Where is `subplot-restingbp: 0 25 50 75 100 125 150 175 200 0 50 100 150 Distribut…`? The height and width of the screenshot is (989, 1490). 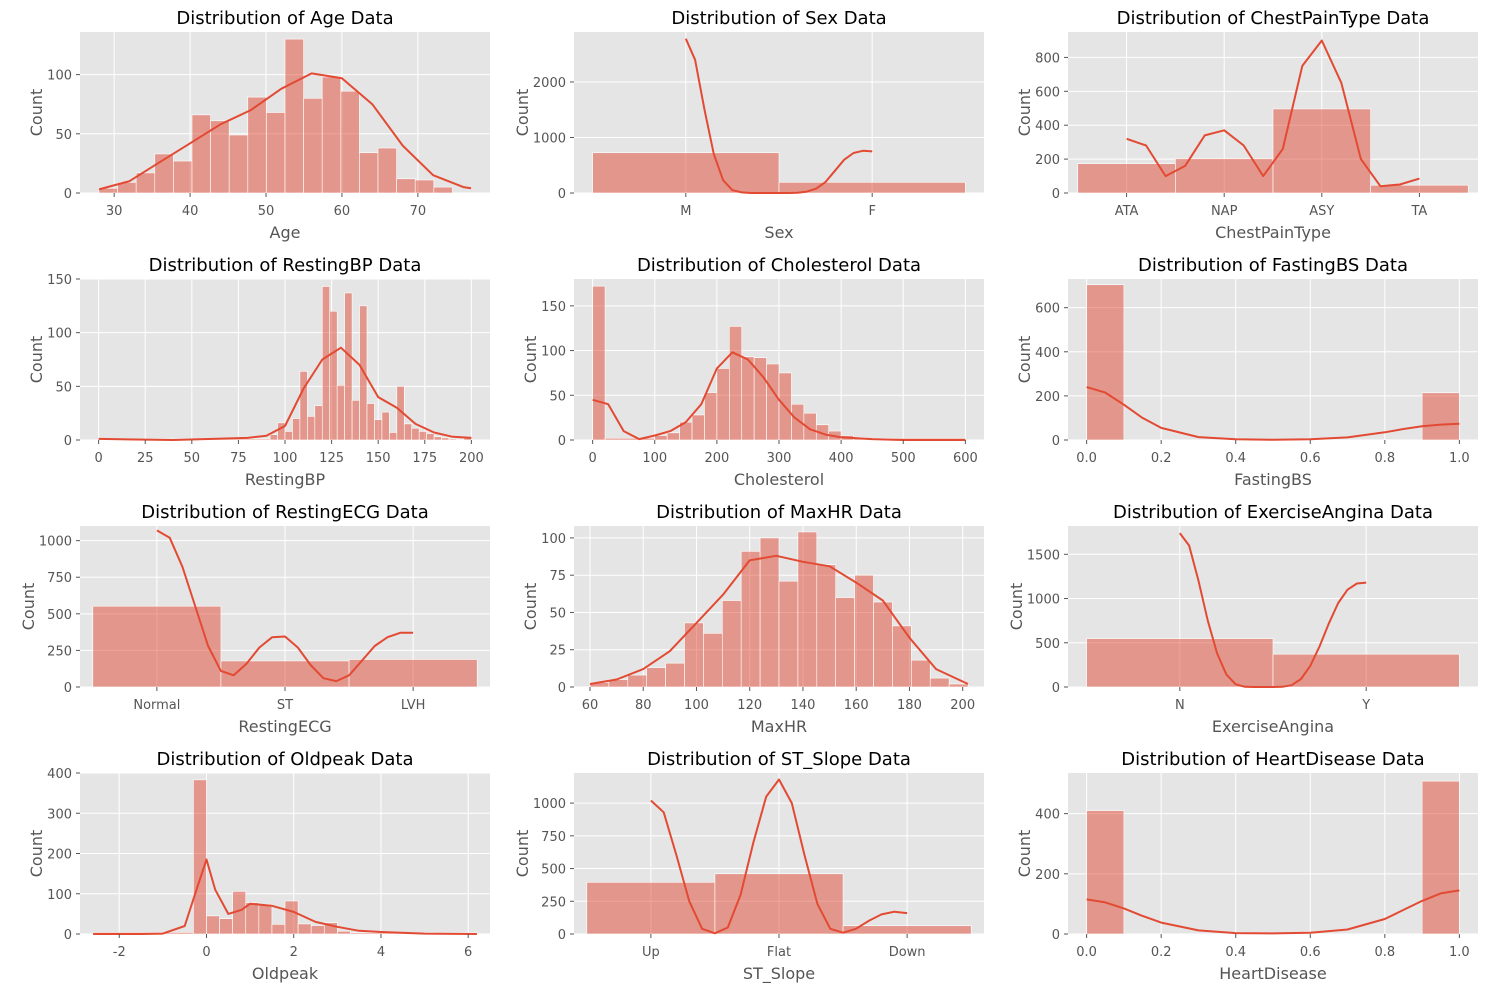 subplot-restingbp: 0 25 50 75 100 125 150 175 200 0 50 100 150 Distribut… is located at coordinates (258, 372).